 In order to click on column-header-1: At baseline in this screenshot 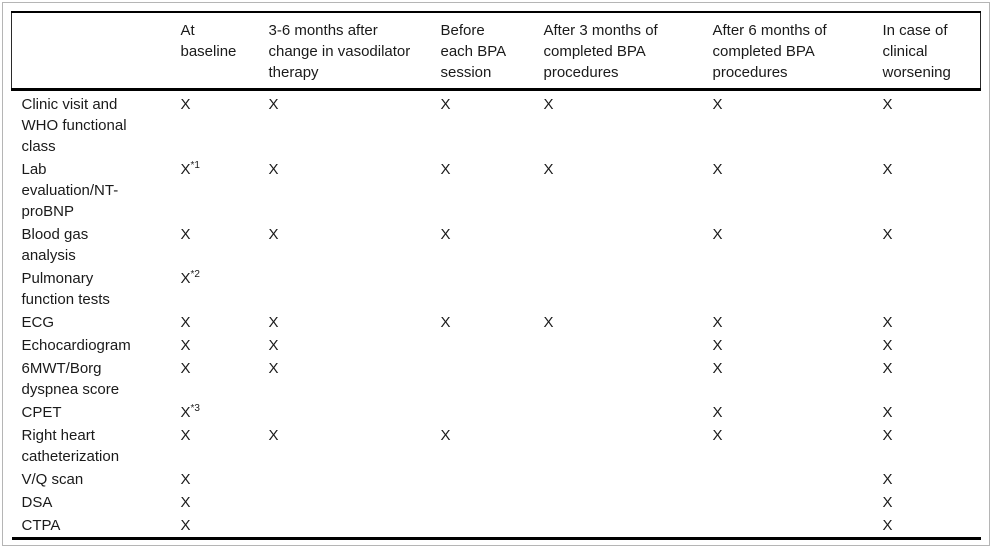, I will do `click(208, 41)`.